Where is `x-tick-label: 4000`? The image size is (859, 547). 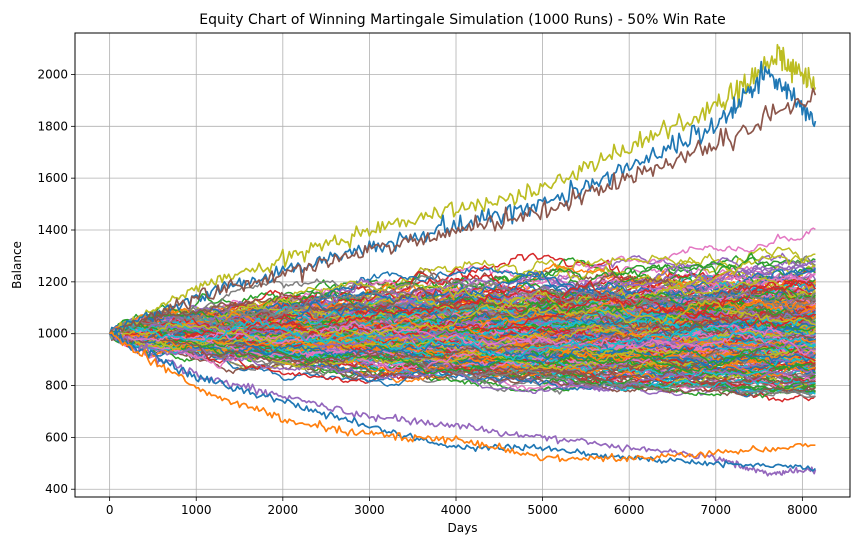
x-tick-label: 4000 is located at coordinates (456, 510).